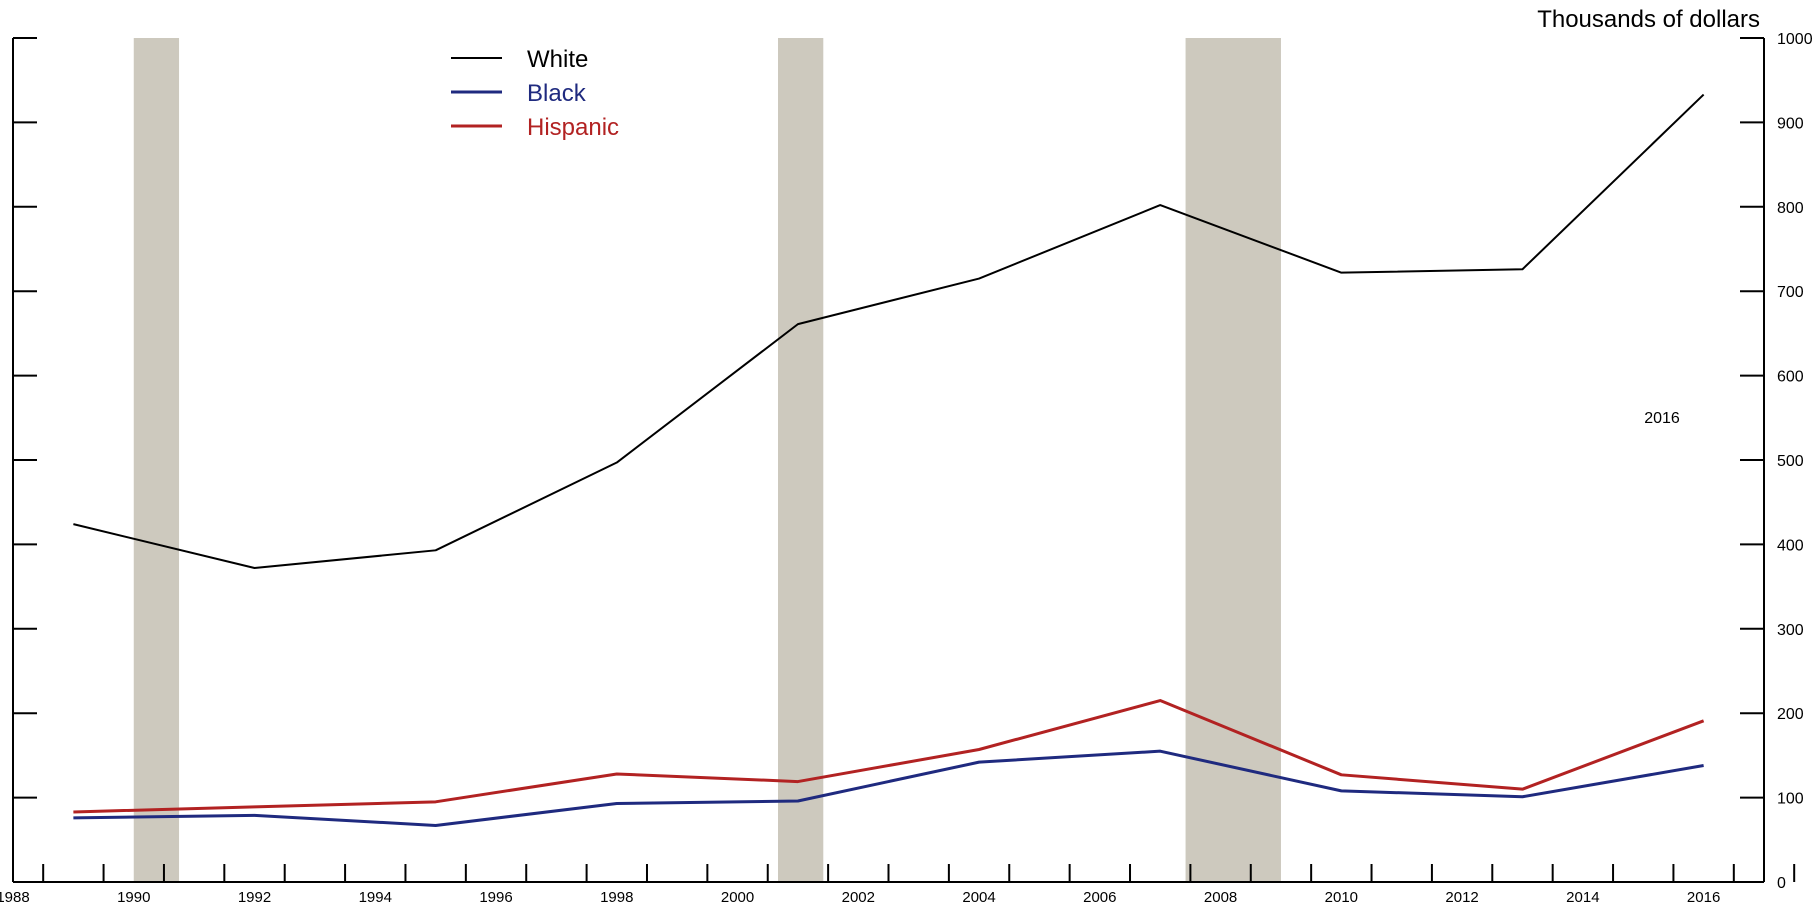 This screenshot has width=1816, height=906. Describe the element at coordinates (1341, 897) in the screenshot. I see `x-tick-label: 2010` at that location.